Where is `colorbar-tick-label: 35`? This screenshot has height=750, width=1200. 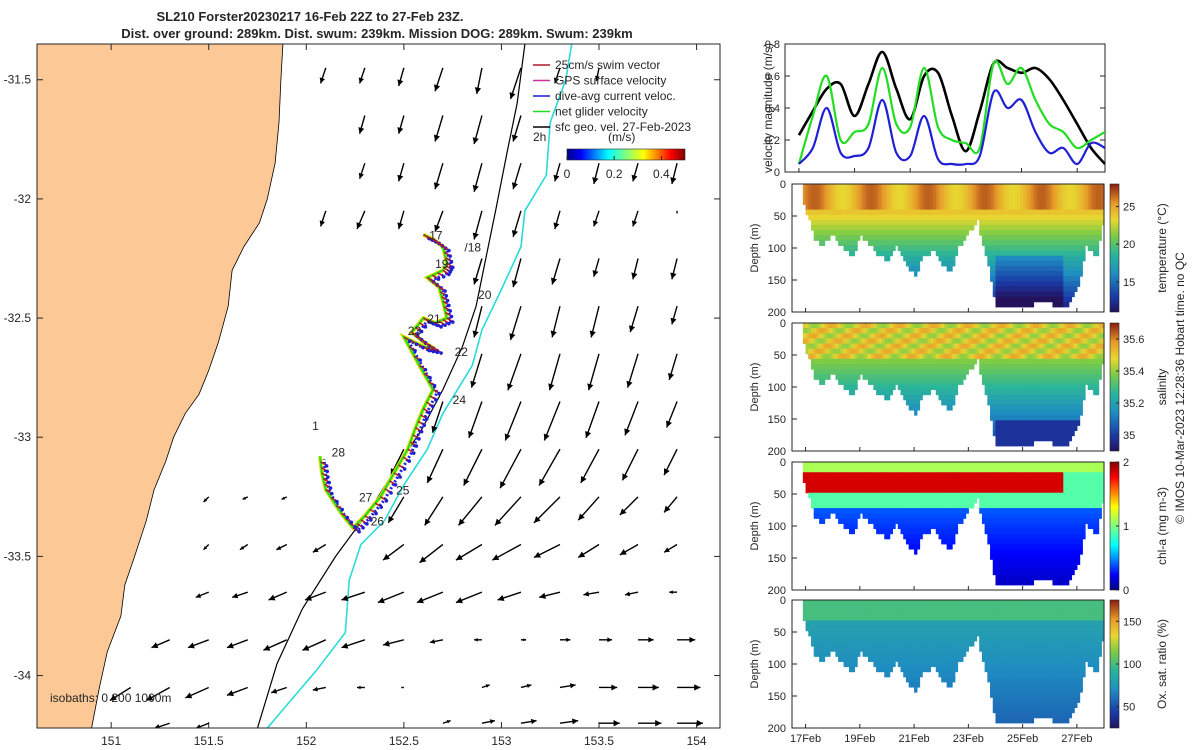
colorbar-tick-label: 35 is located at coordinates (1129, 436).